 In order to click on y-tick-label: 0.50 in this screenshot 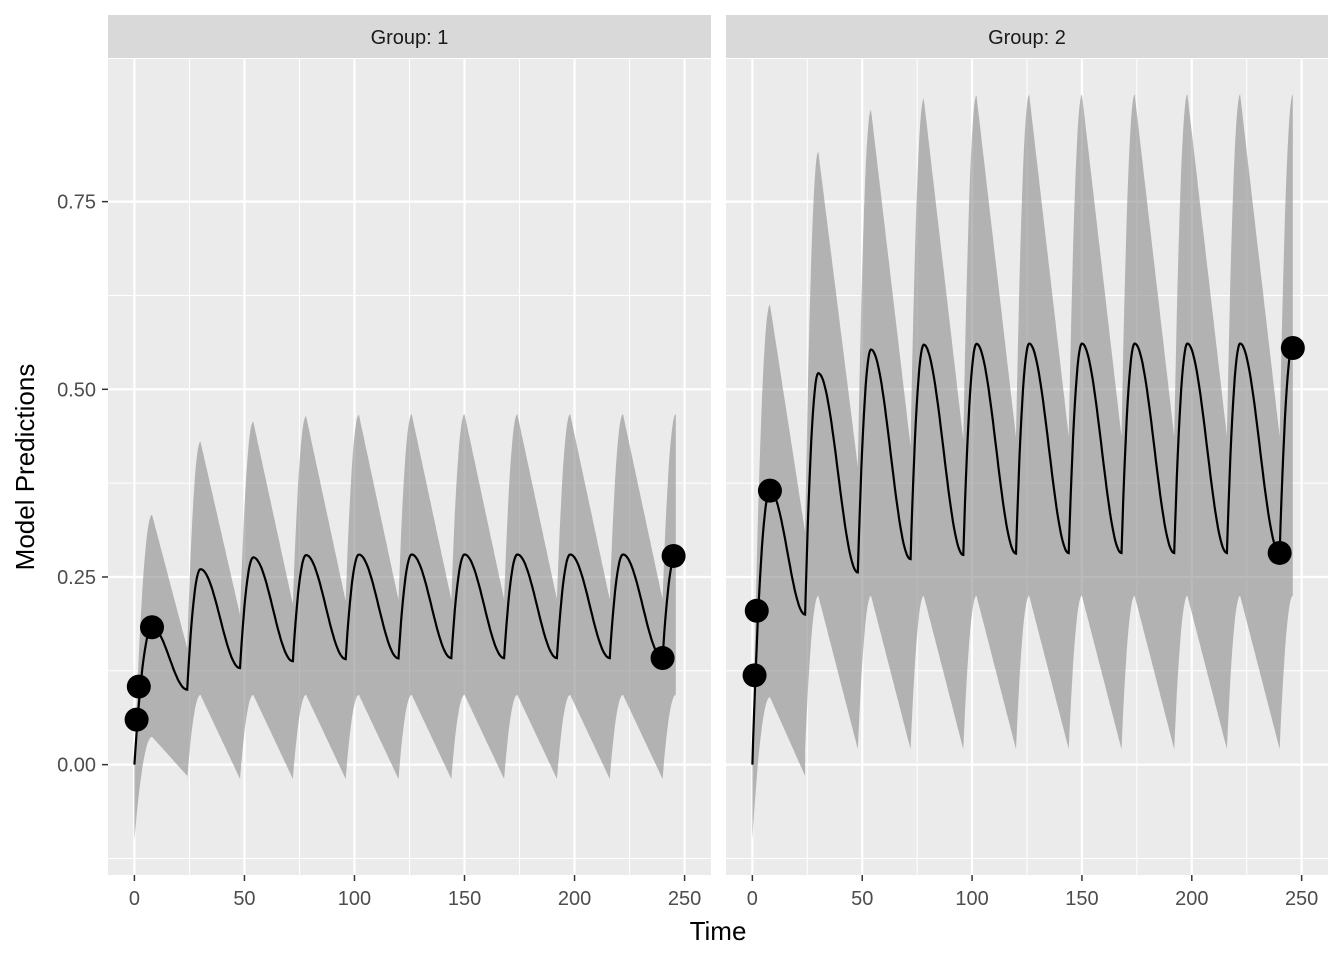, I will do `click(76, 390)`.